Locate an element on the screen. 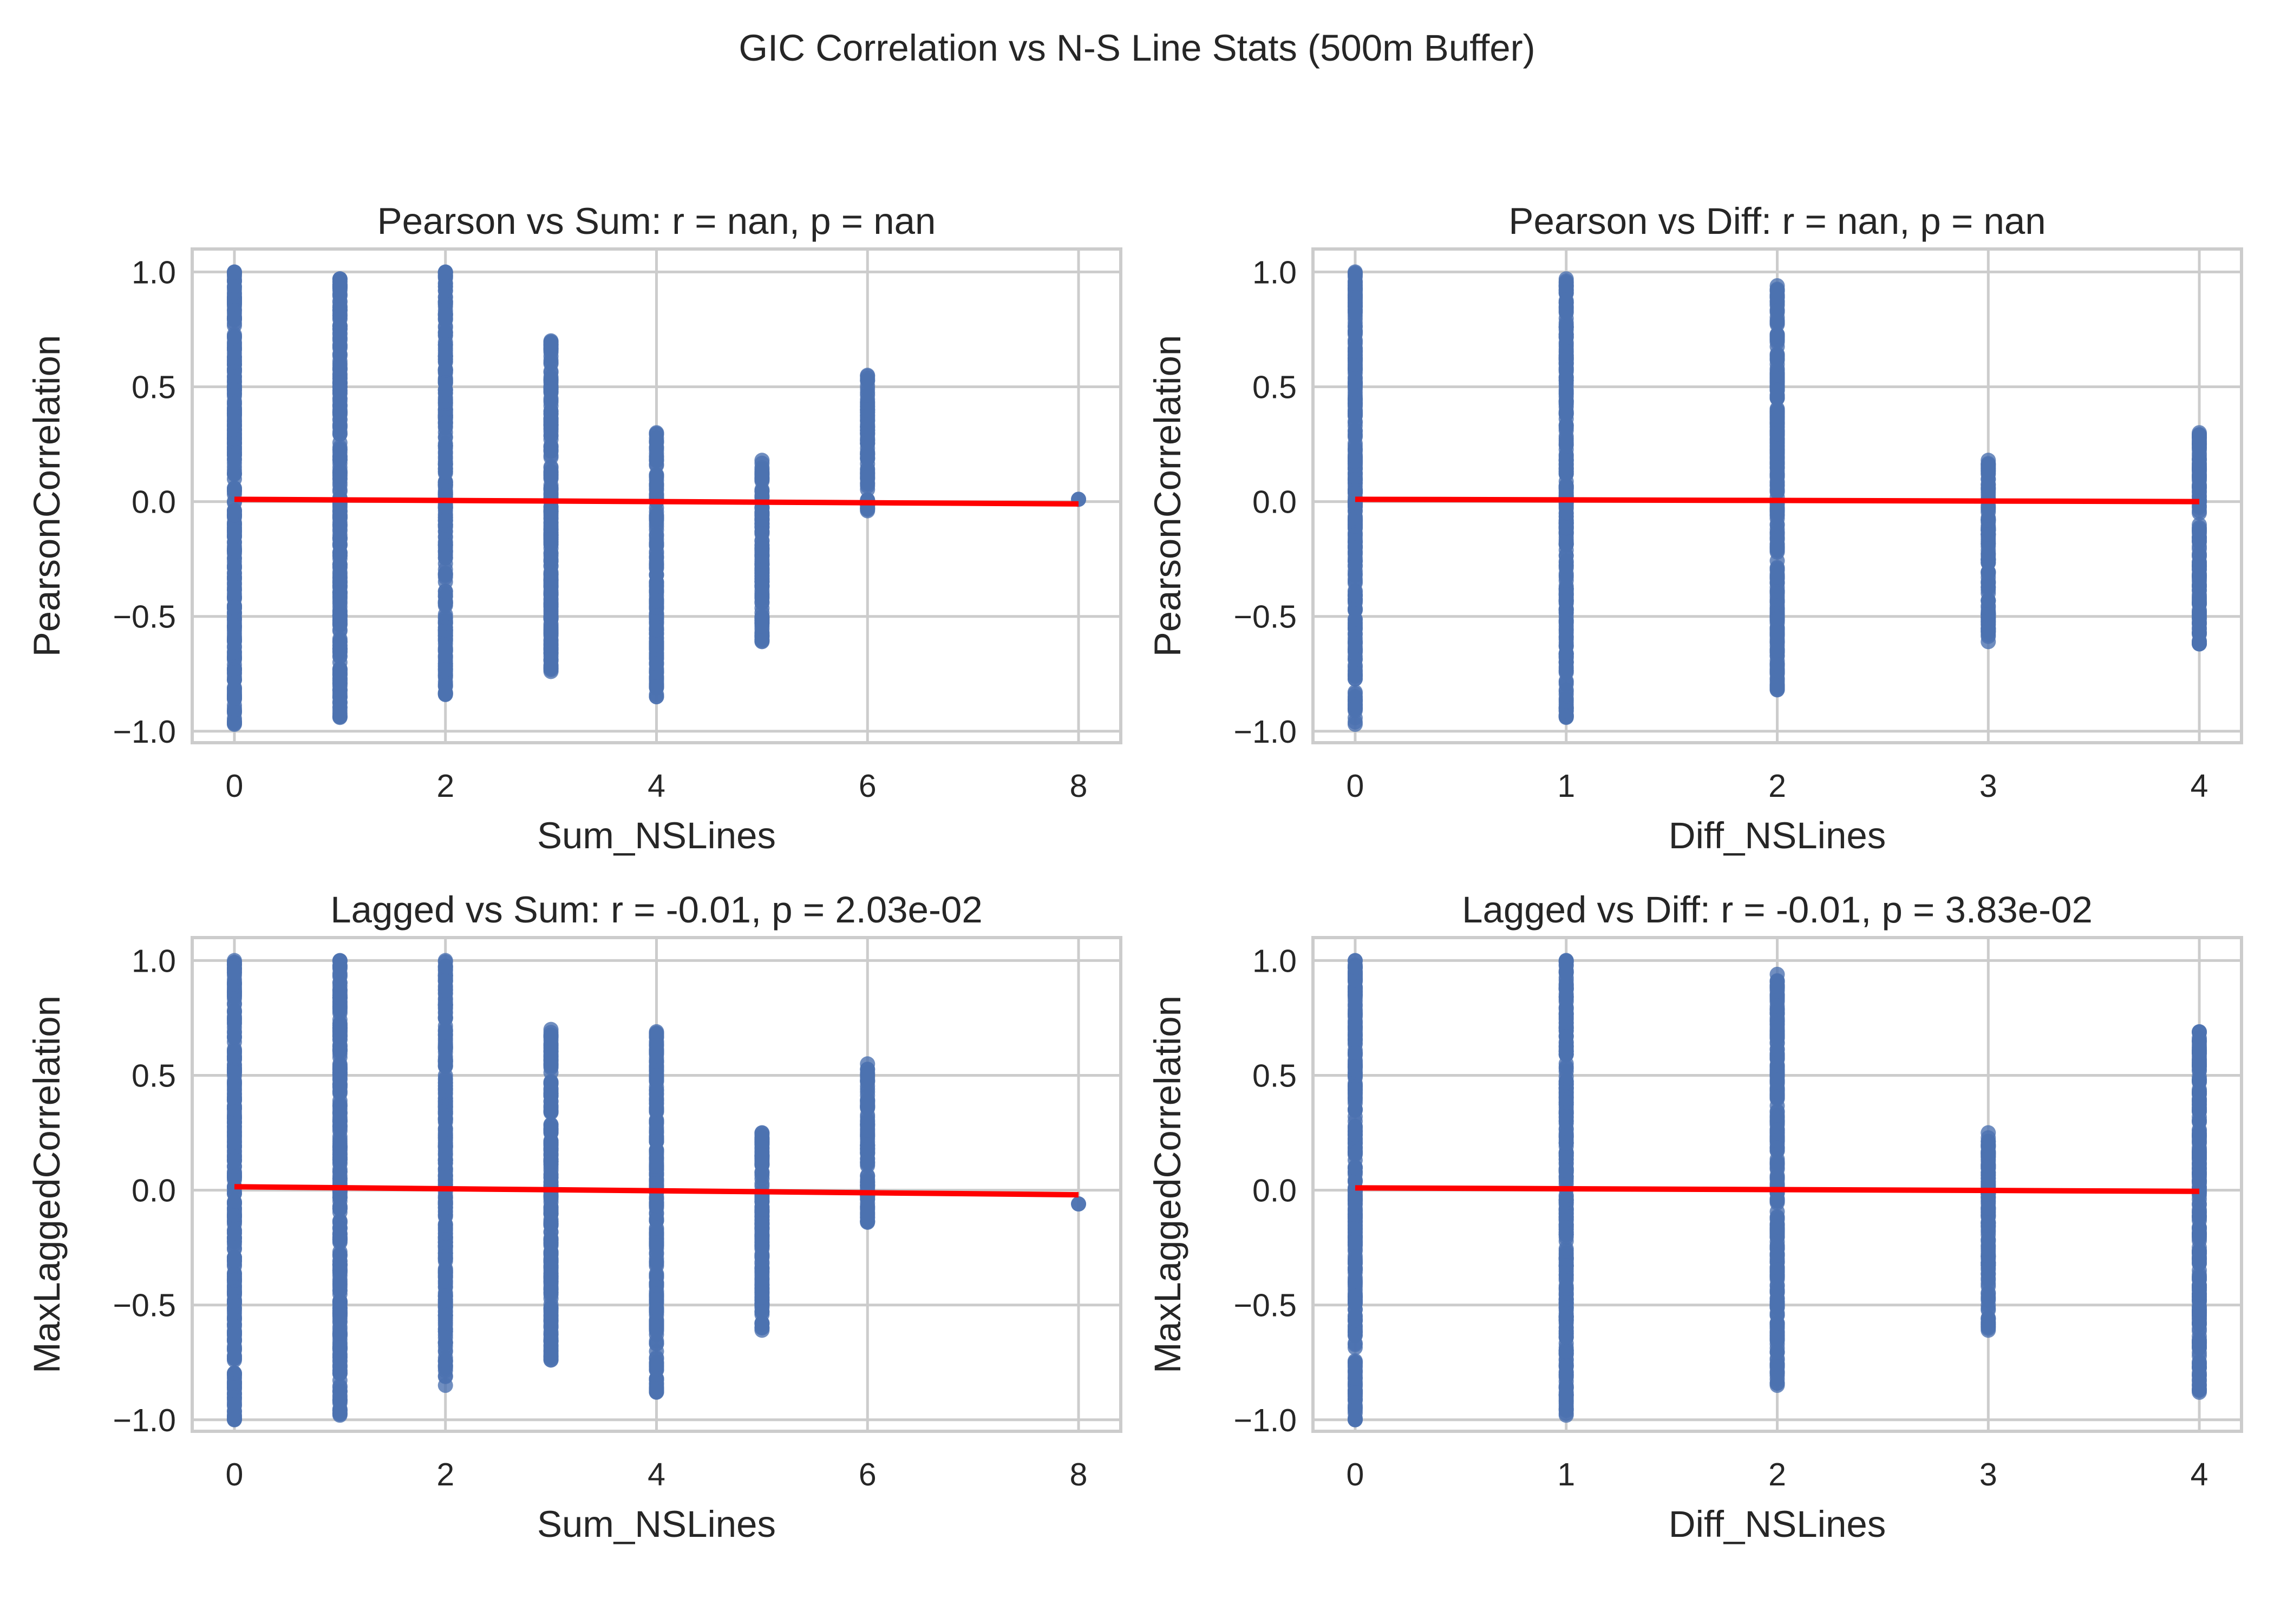  x-axis-label: Sum_NSLines is located at coordinates (657, 1524).